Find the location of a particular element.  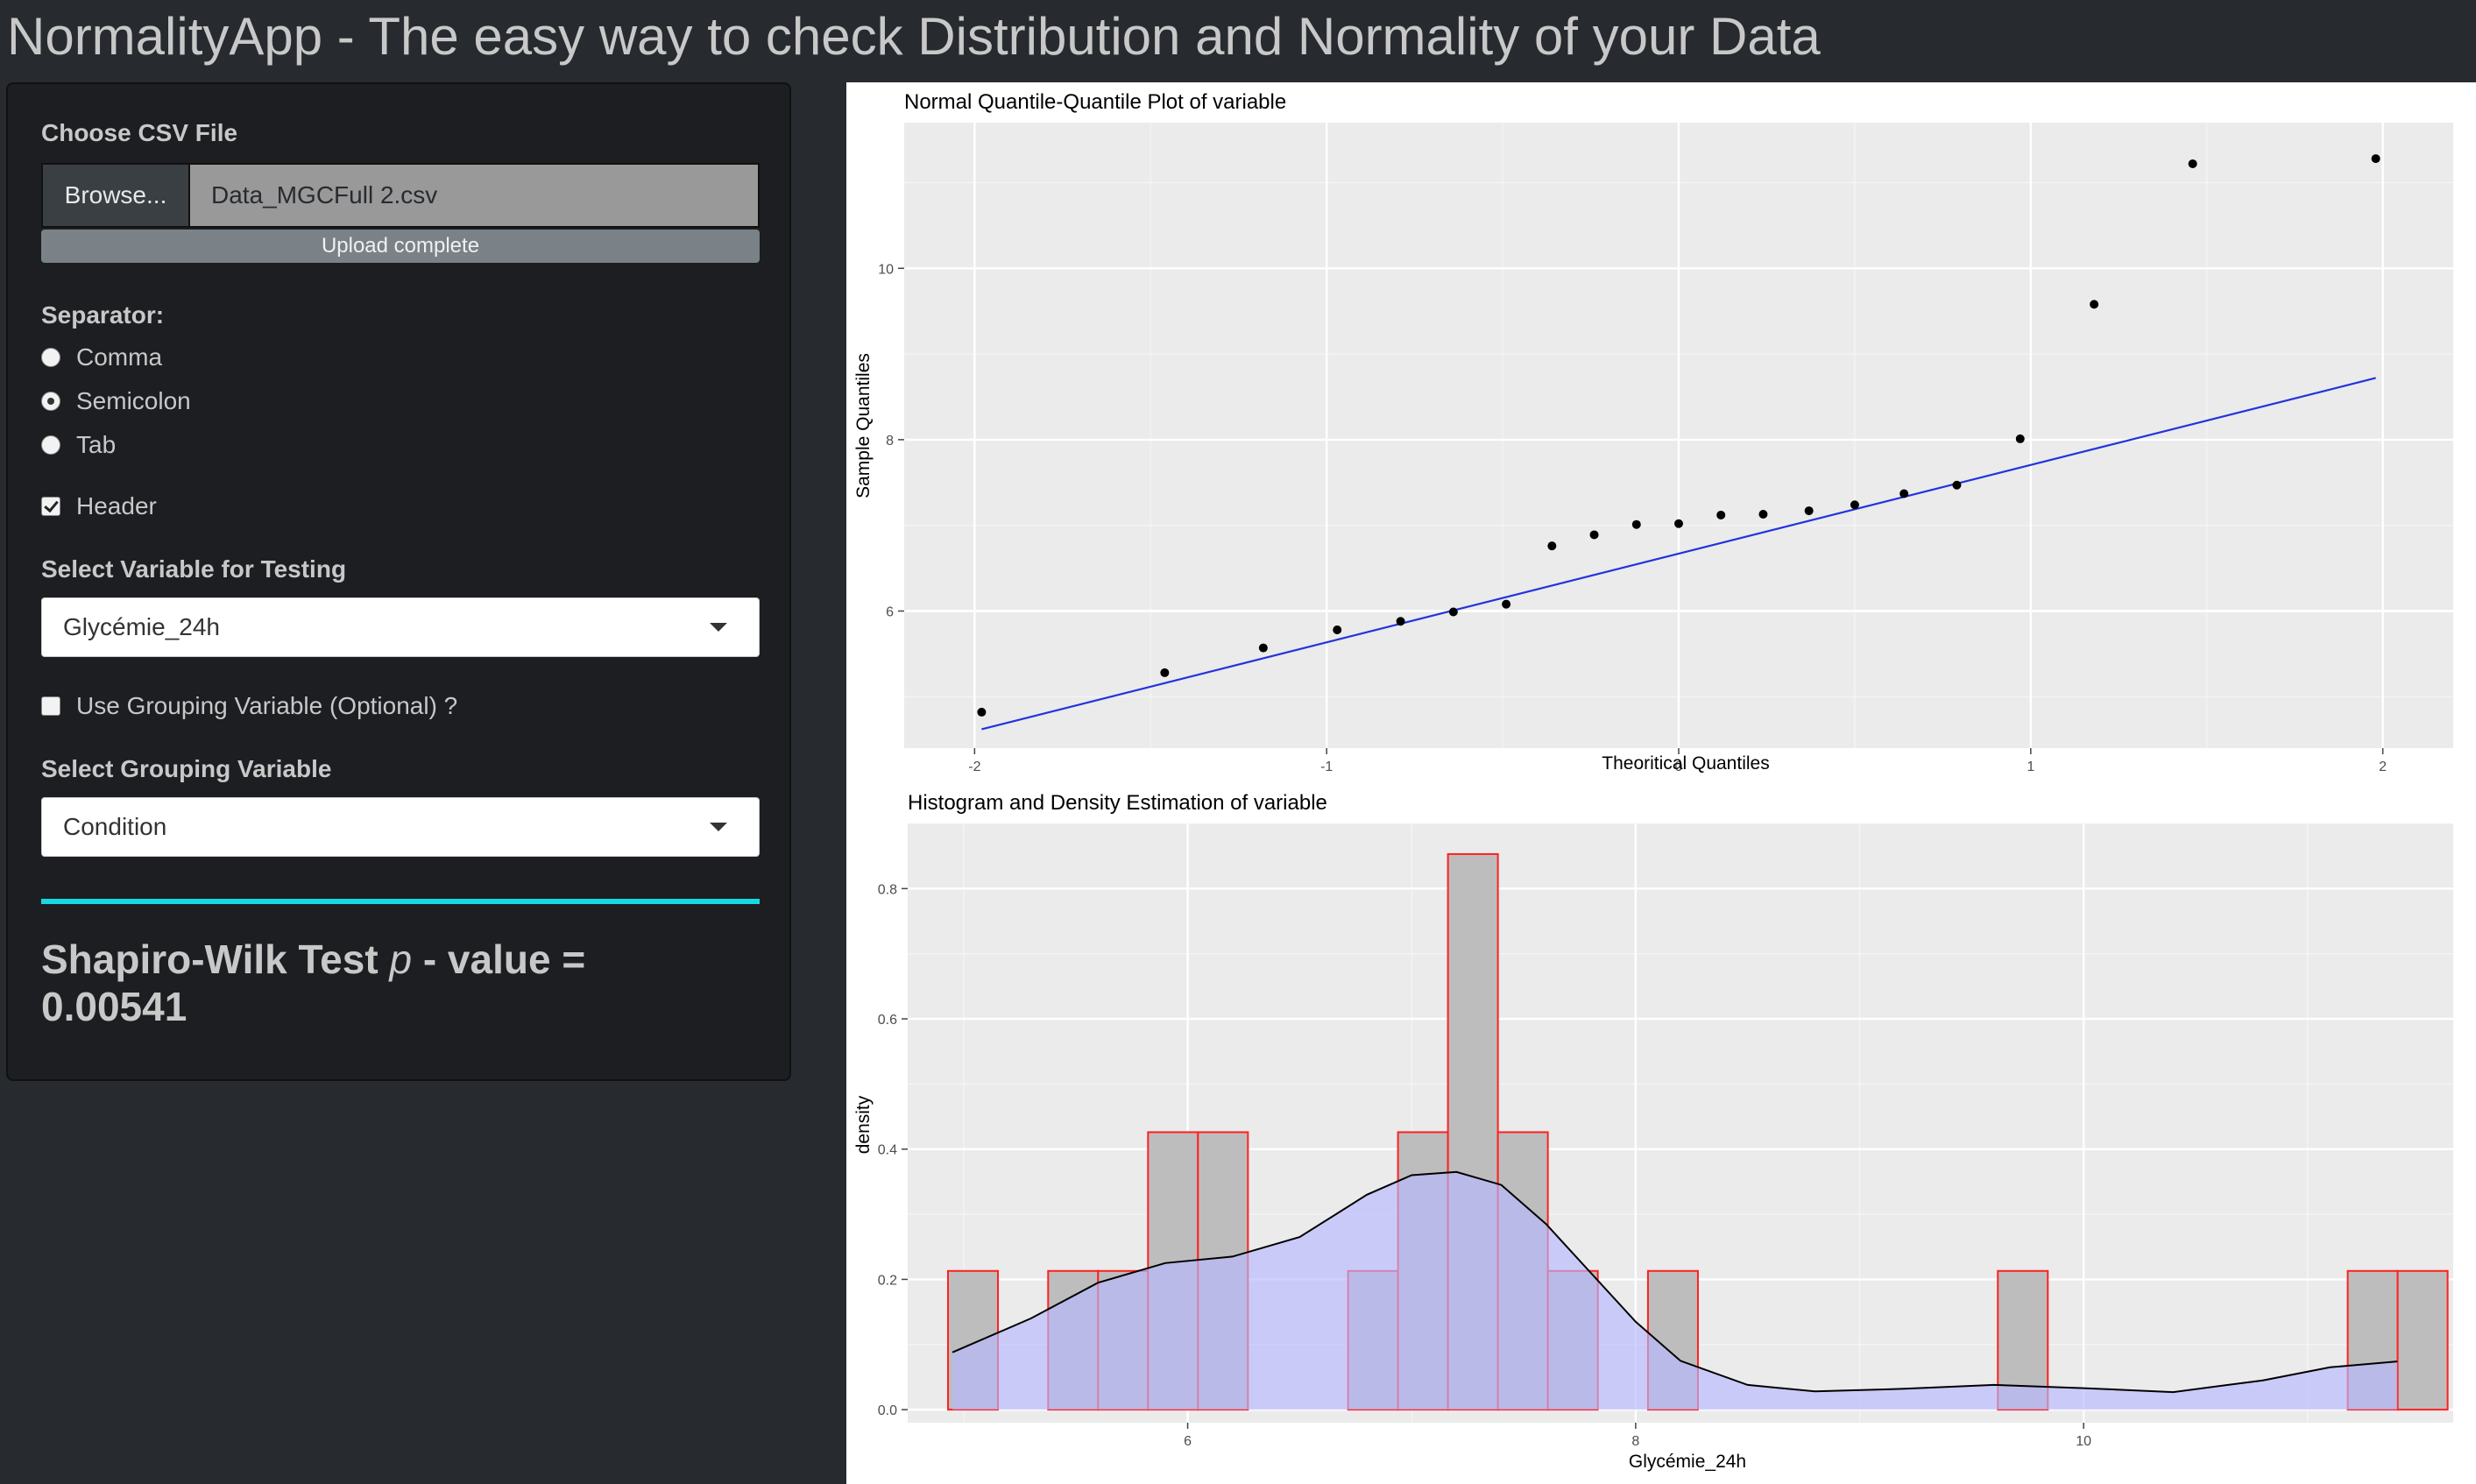

x-tick-label: -2 is located at coordinates (974, 767).